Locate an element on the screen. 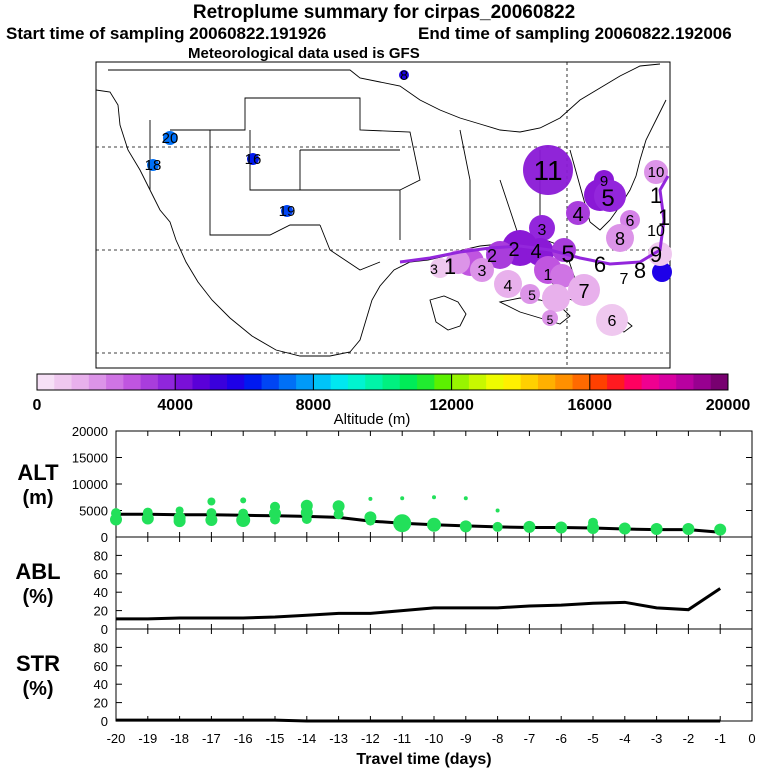 The width and height of the screenshot is (768, 768). panel-ylabel-unit: (m) is located at coordinates (37, 498).